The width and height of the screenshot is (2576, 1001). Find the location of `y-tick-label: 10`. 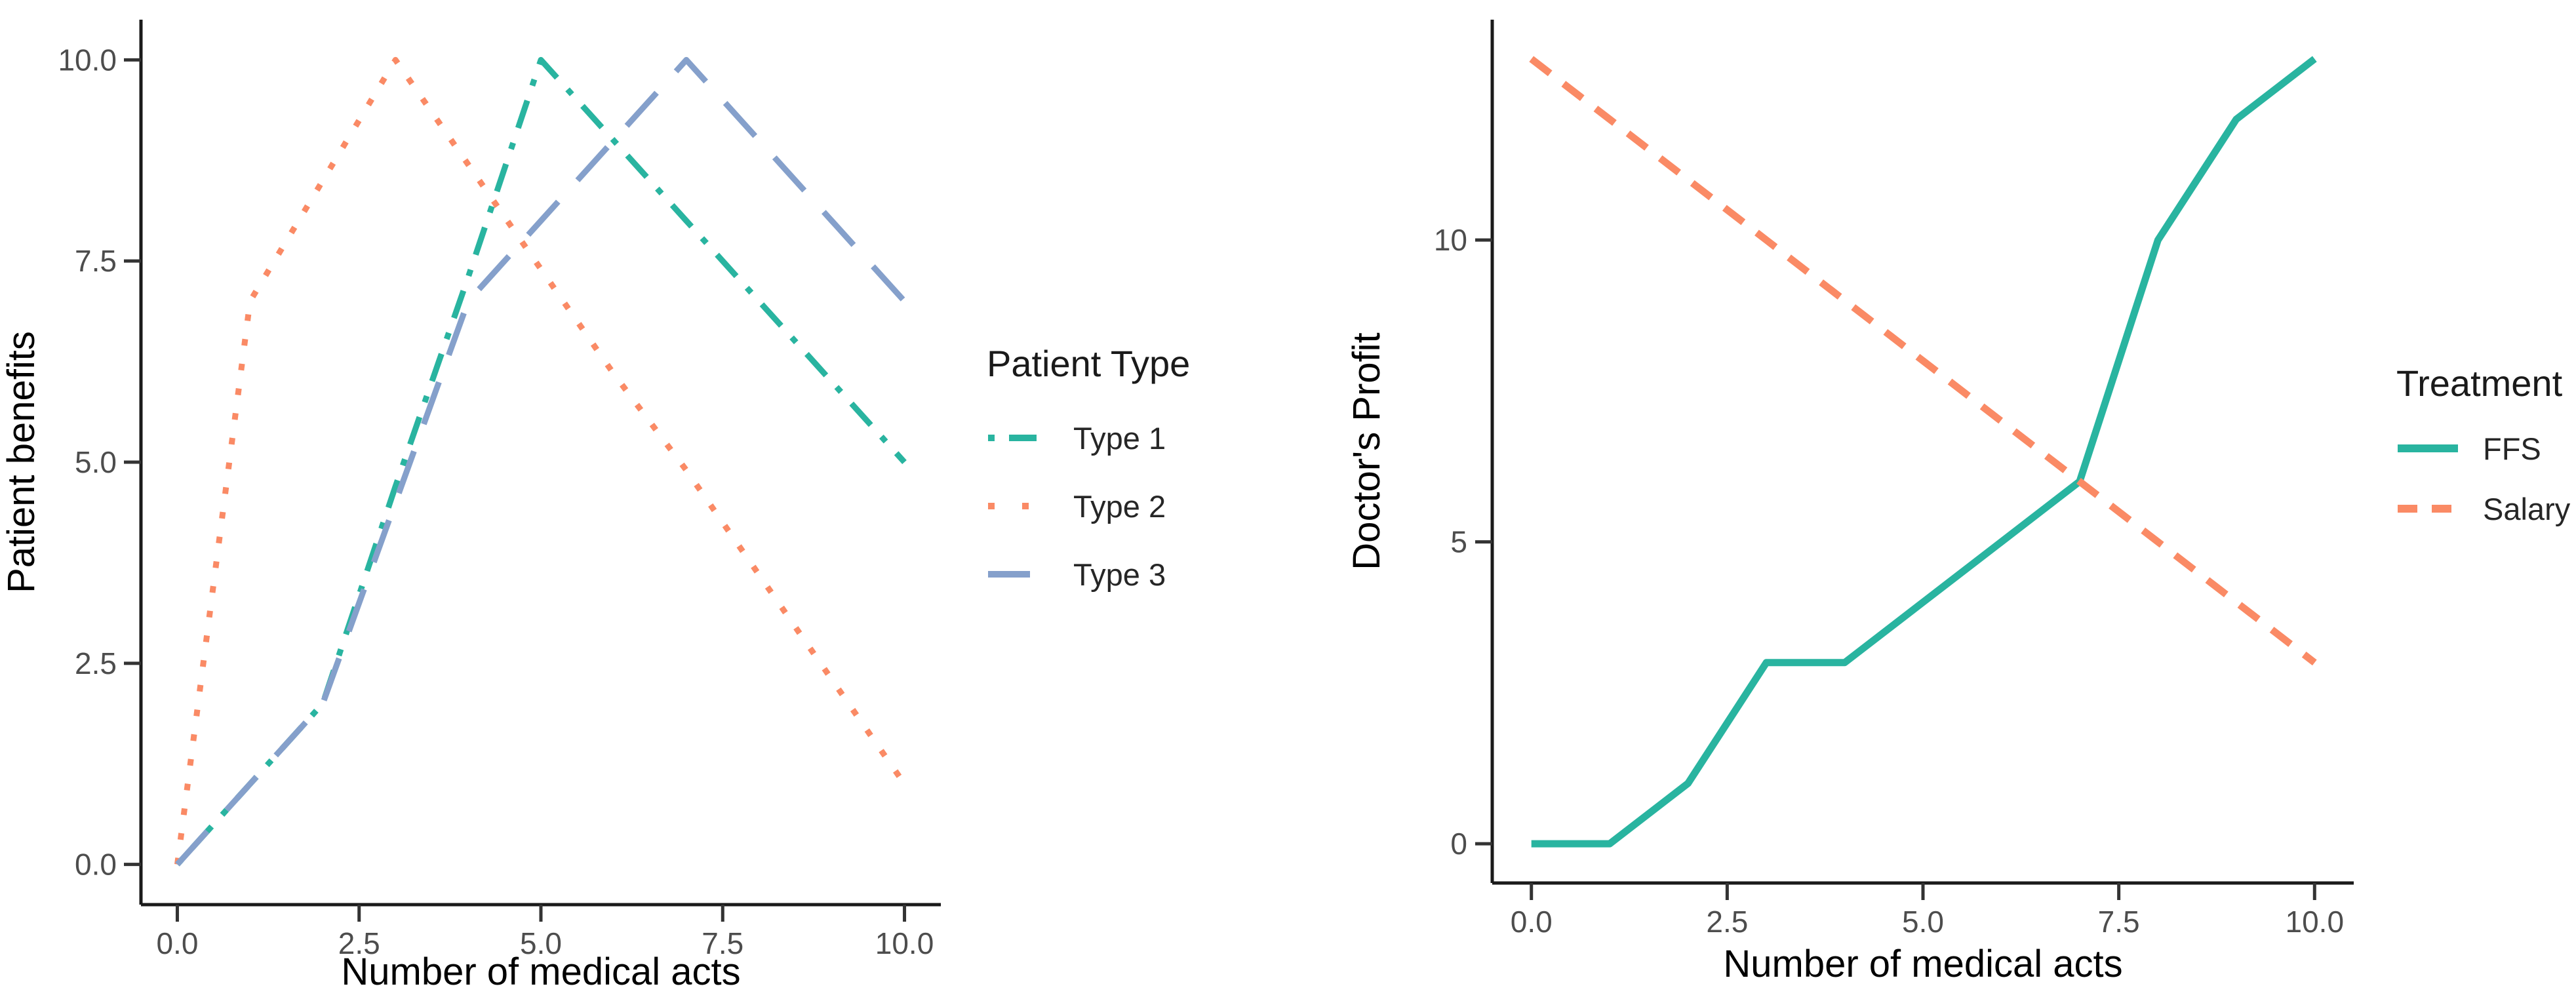

y-tick-label: 10 is located at coordinates (1450, 240).